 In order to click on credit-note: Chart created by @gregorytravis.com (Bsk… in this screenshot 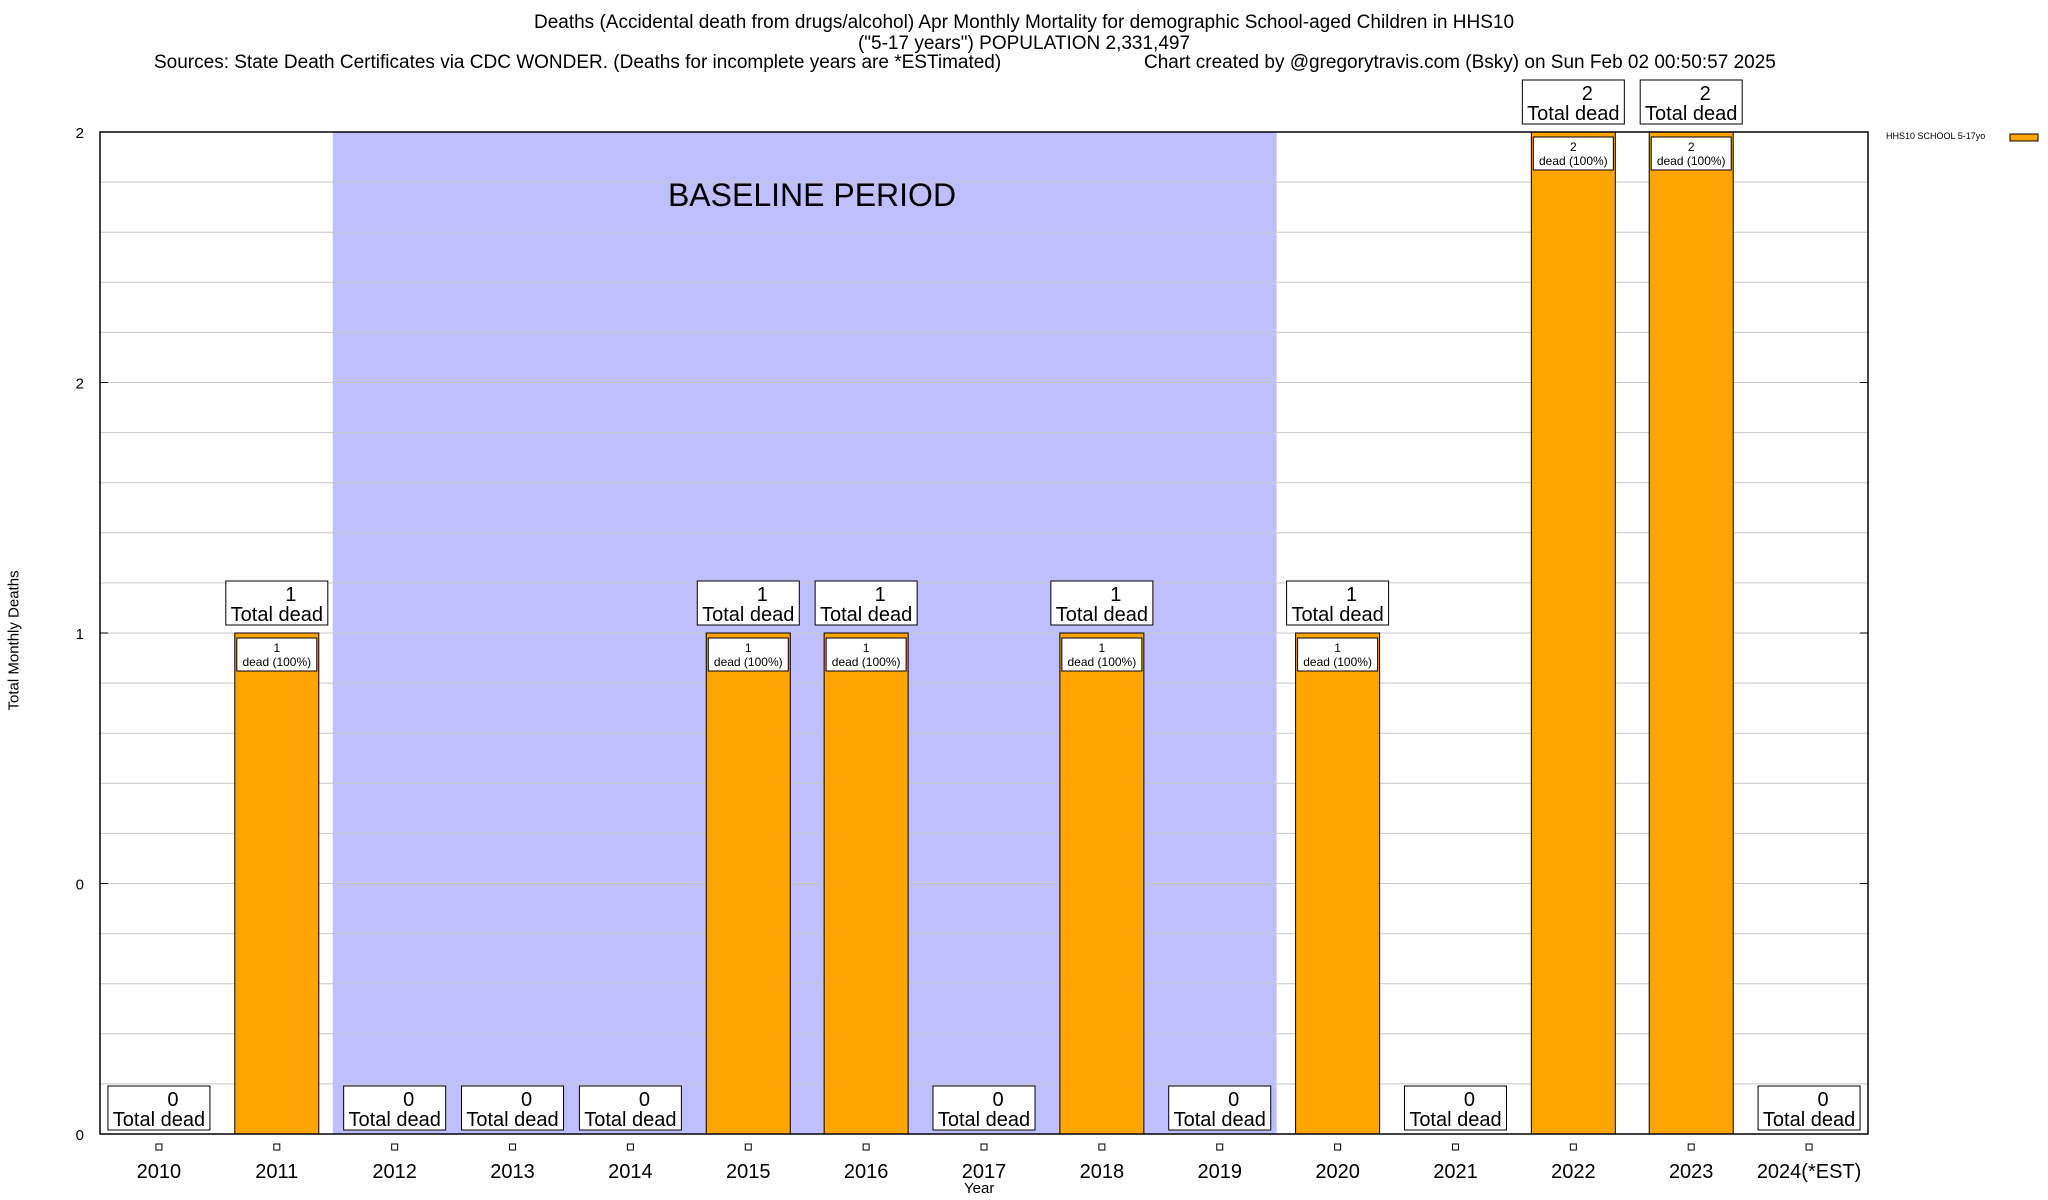, I will do `click(1460, 62)`.